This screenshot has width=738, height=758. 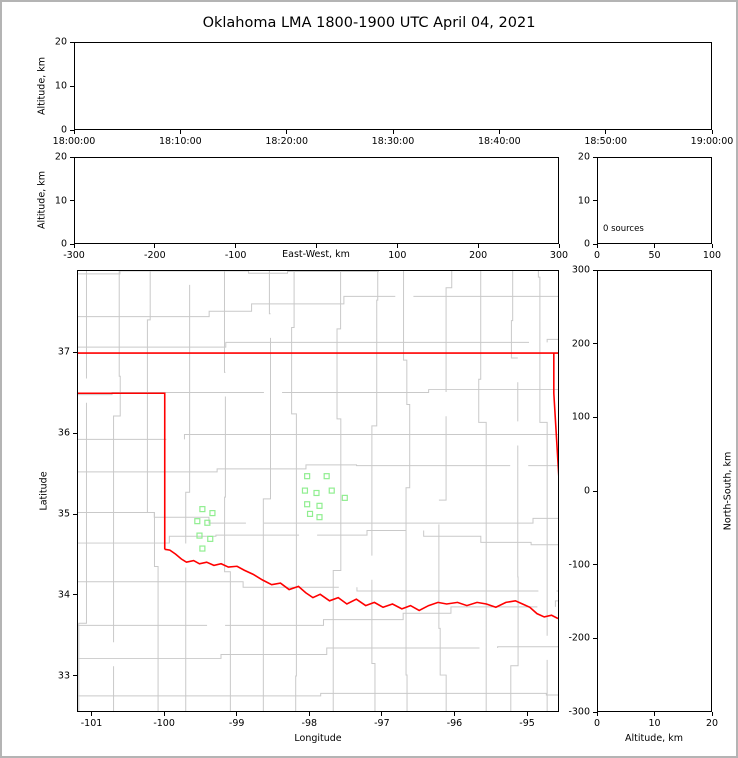 What do you see at coordinates (236, 723) in the screenshot?
I see `tick-label: -99` at bounding box center [236, 723].